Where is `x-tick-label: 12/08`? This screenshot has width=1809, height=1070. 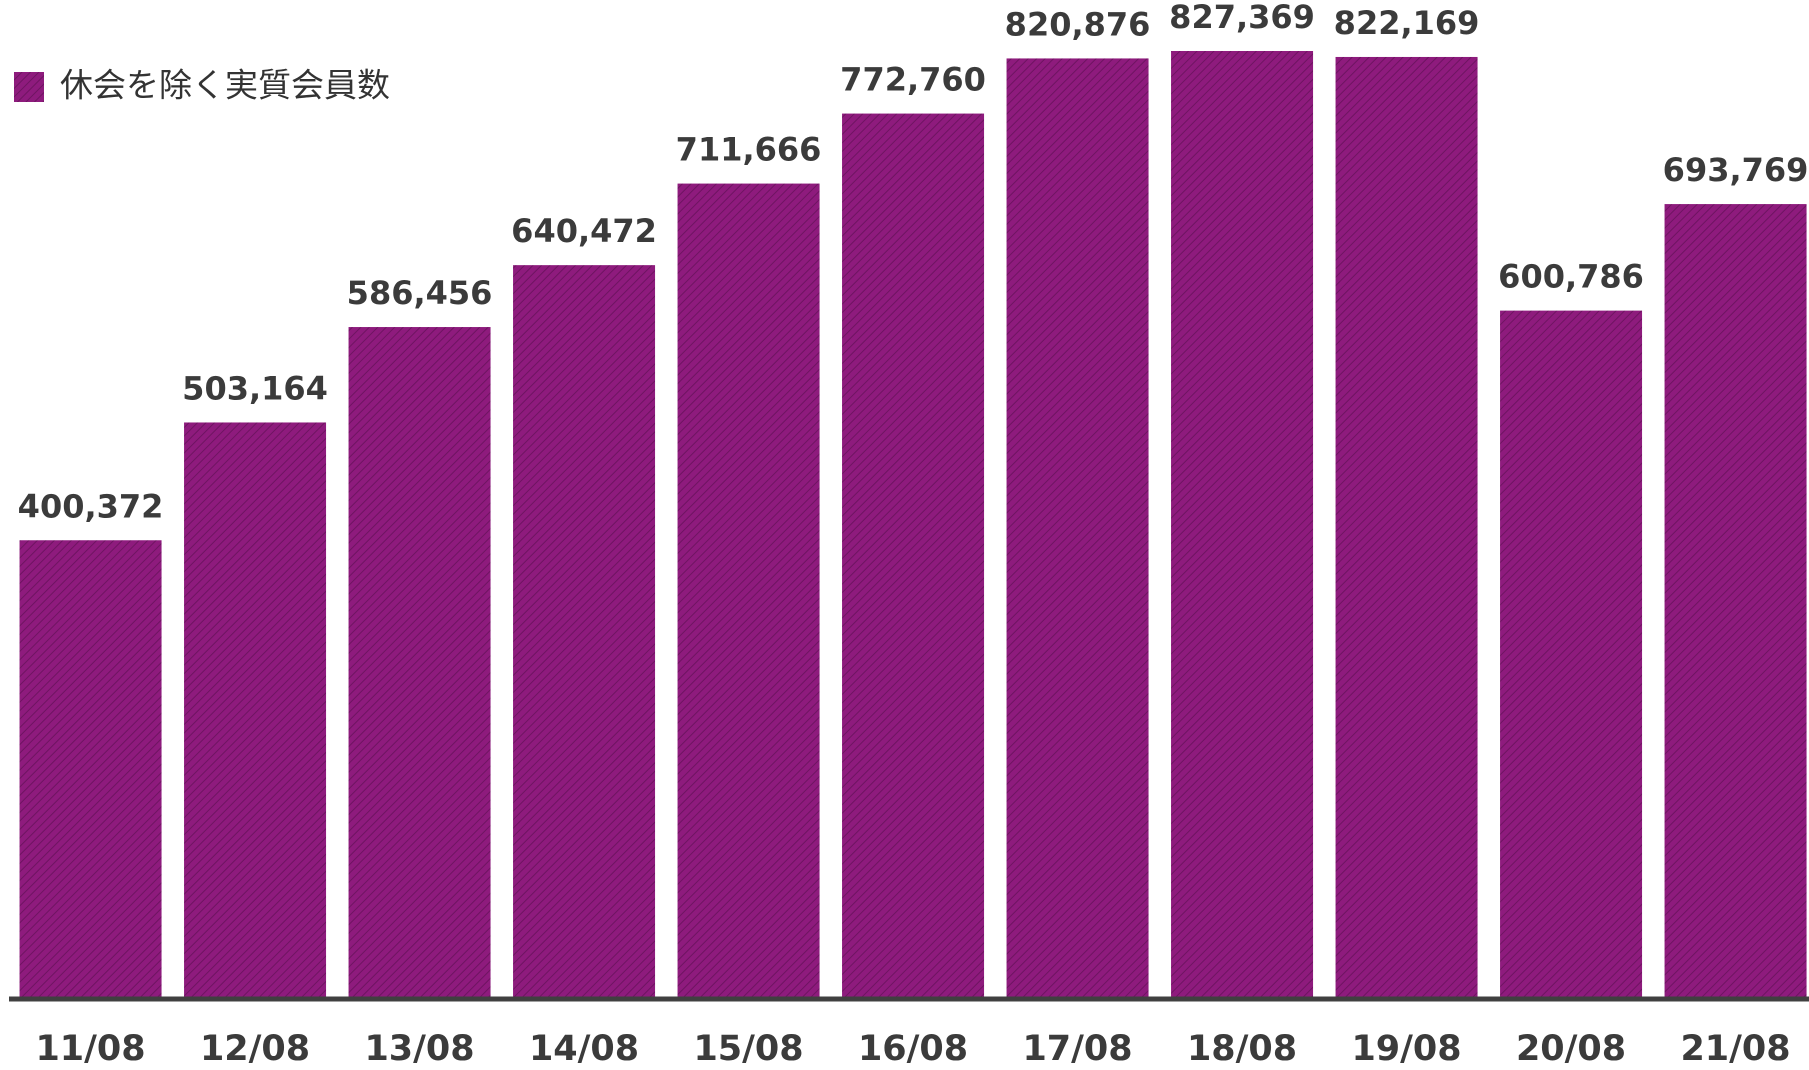 x-tick-label: 12/08 is located at coordinates (255, 1049).